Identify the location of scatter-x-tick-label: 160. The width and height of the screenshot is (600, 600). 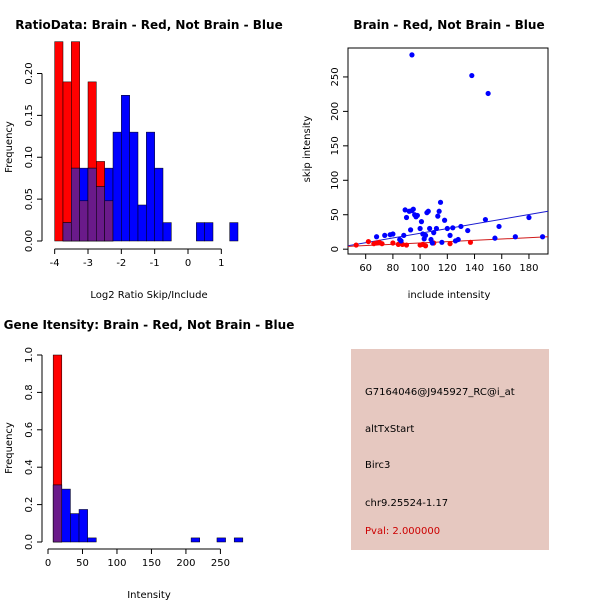
(501, 268).